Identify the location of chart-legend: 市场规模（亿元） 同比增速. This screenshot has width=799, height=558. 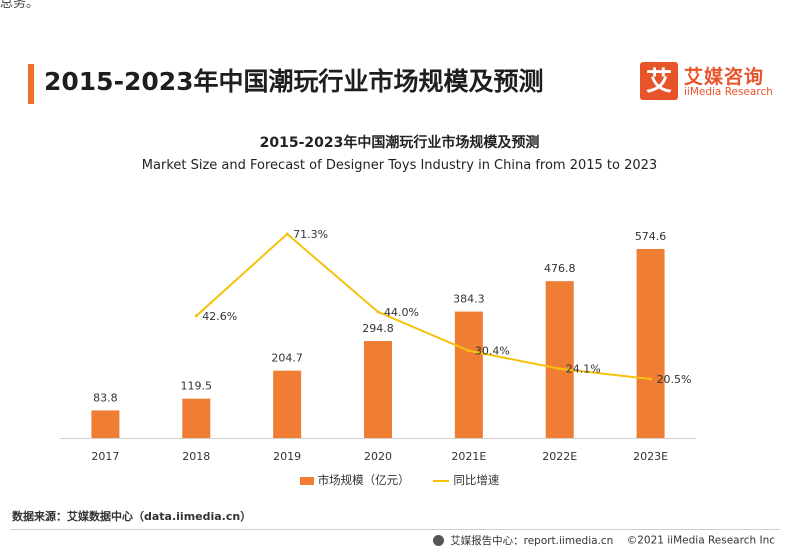
(399, 480).